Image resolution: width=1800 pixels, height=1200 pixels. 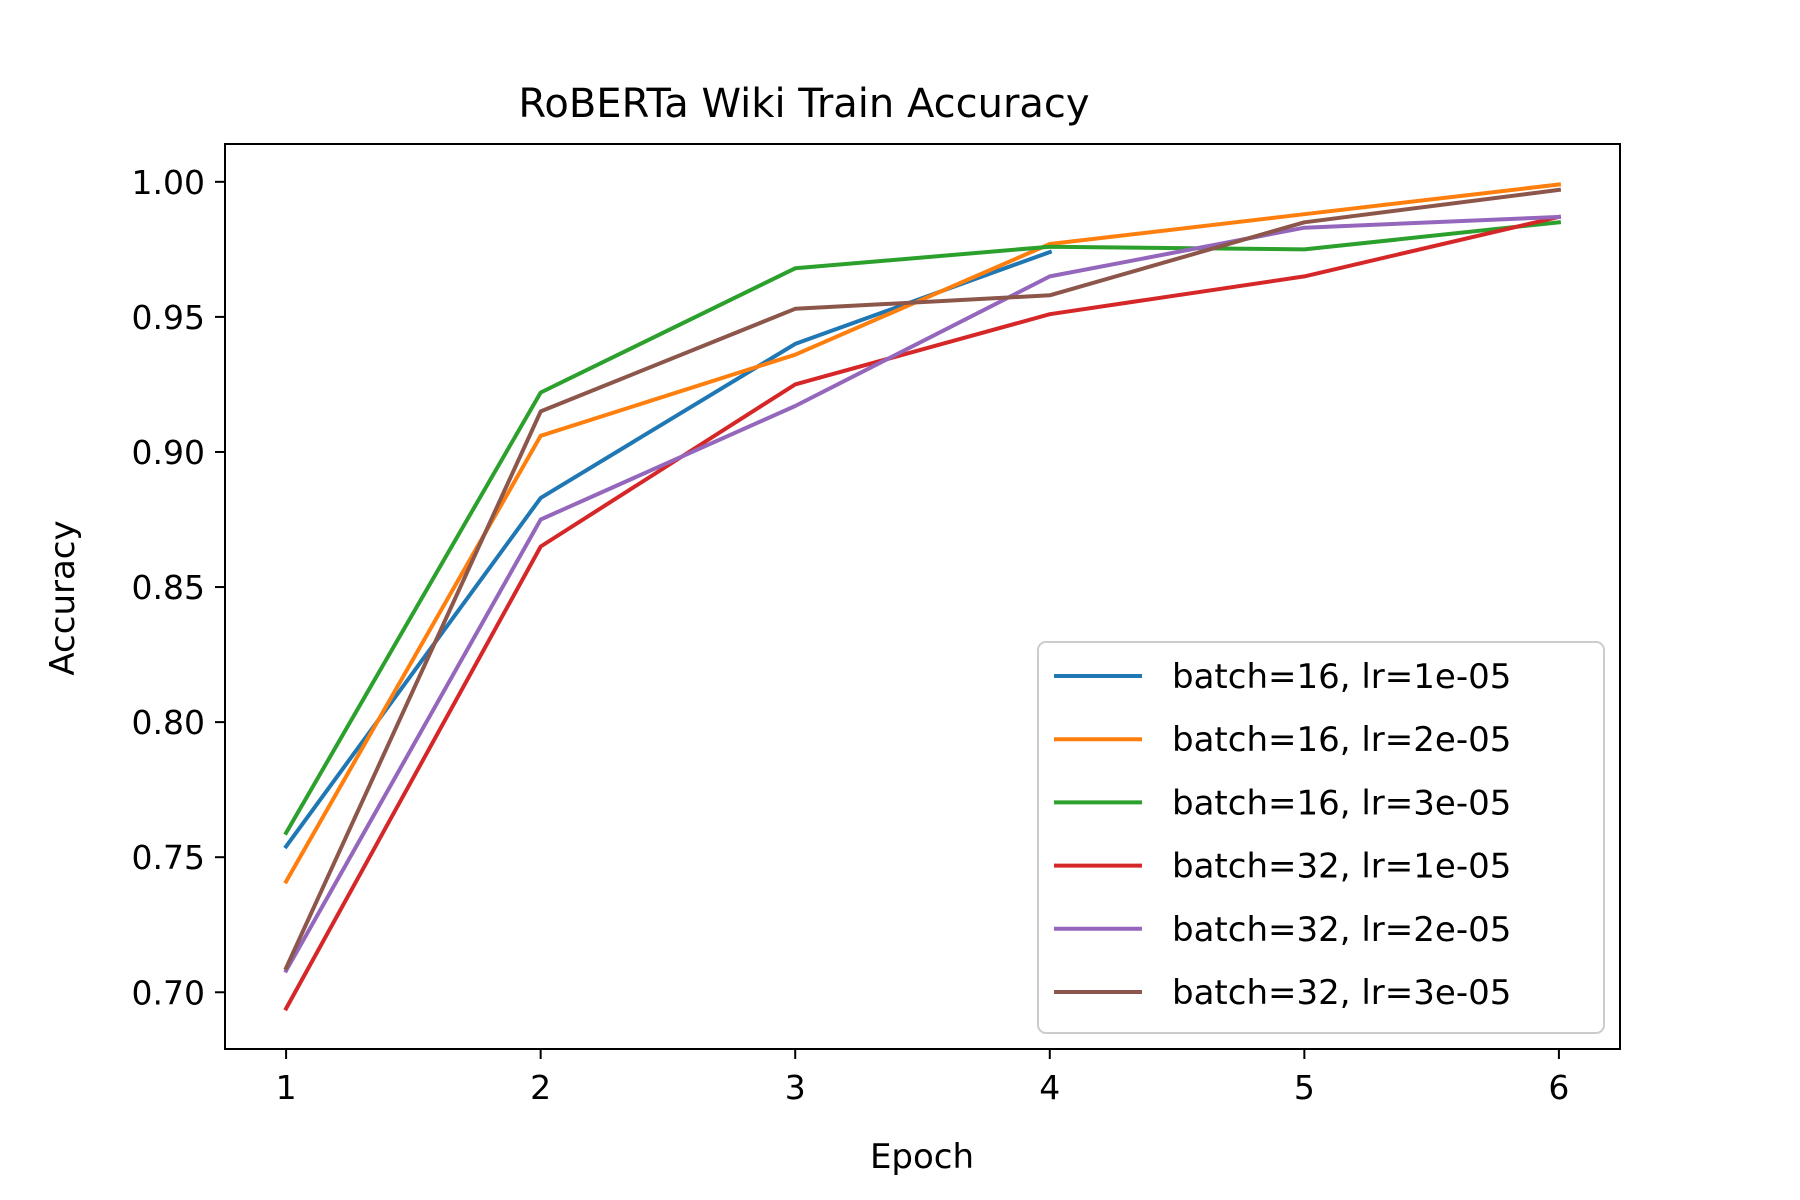 What do you see at coordinates (922, 1157) in the screenshot?
I see `x-axis-label: Epoch` at bounding box center [922, 1157].